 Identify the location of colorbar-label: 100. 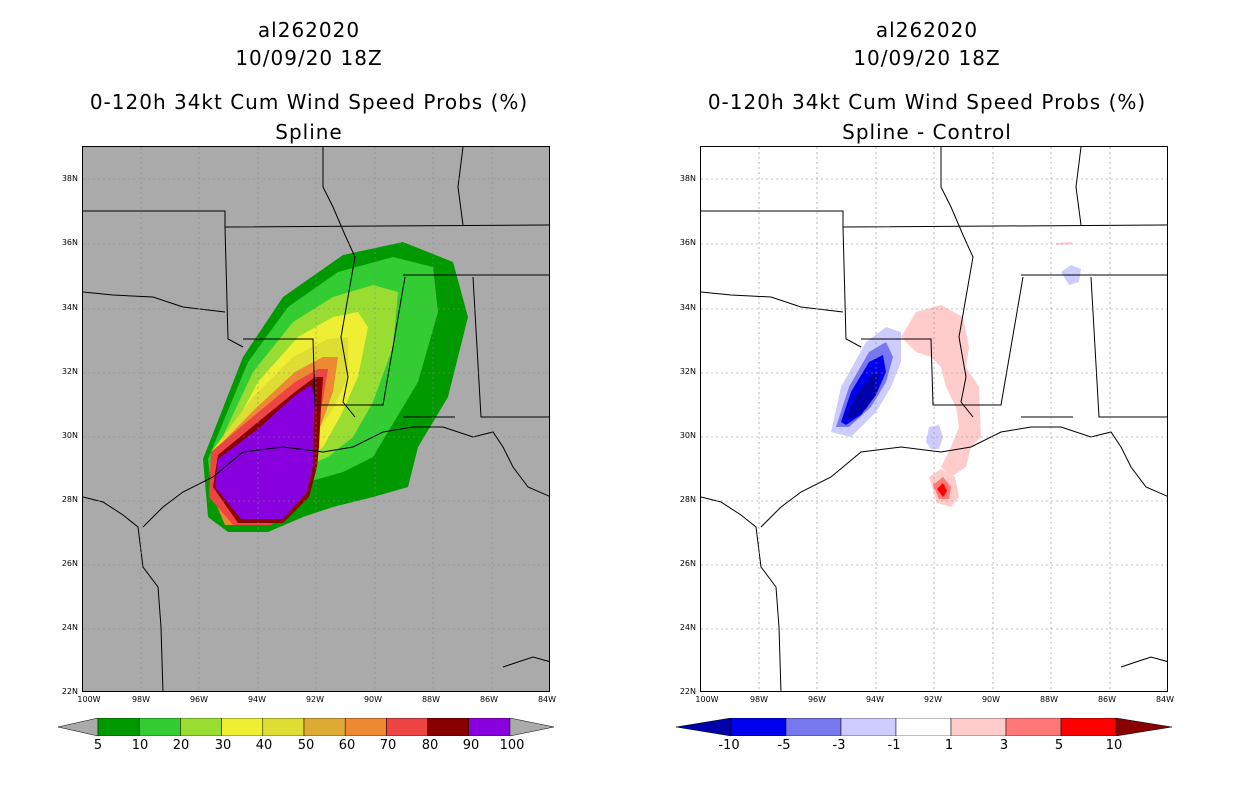
(512, 745).